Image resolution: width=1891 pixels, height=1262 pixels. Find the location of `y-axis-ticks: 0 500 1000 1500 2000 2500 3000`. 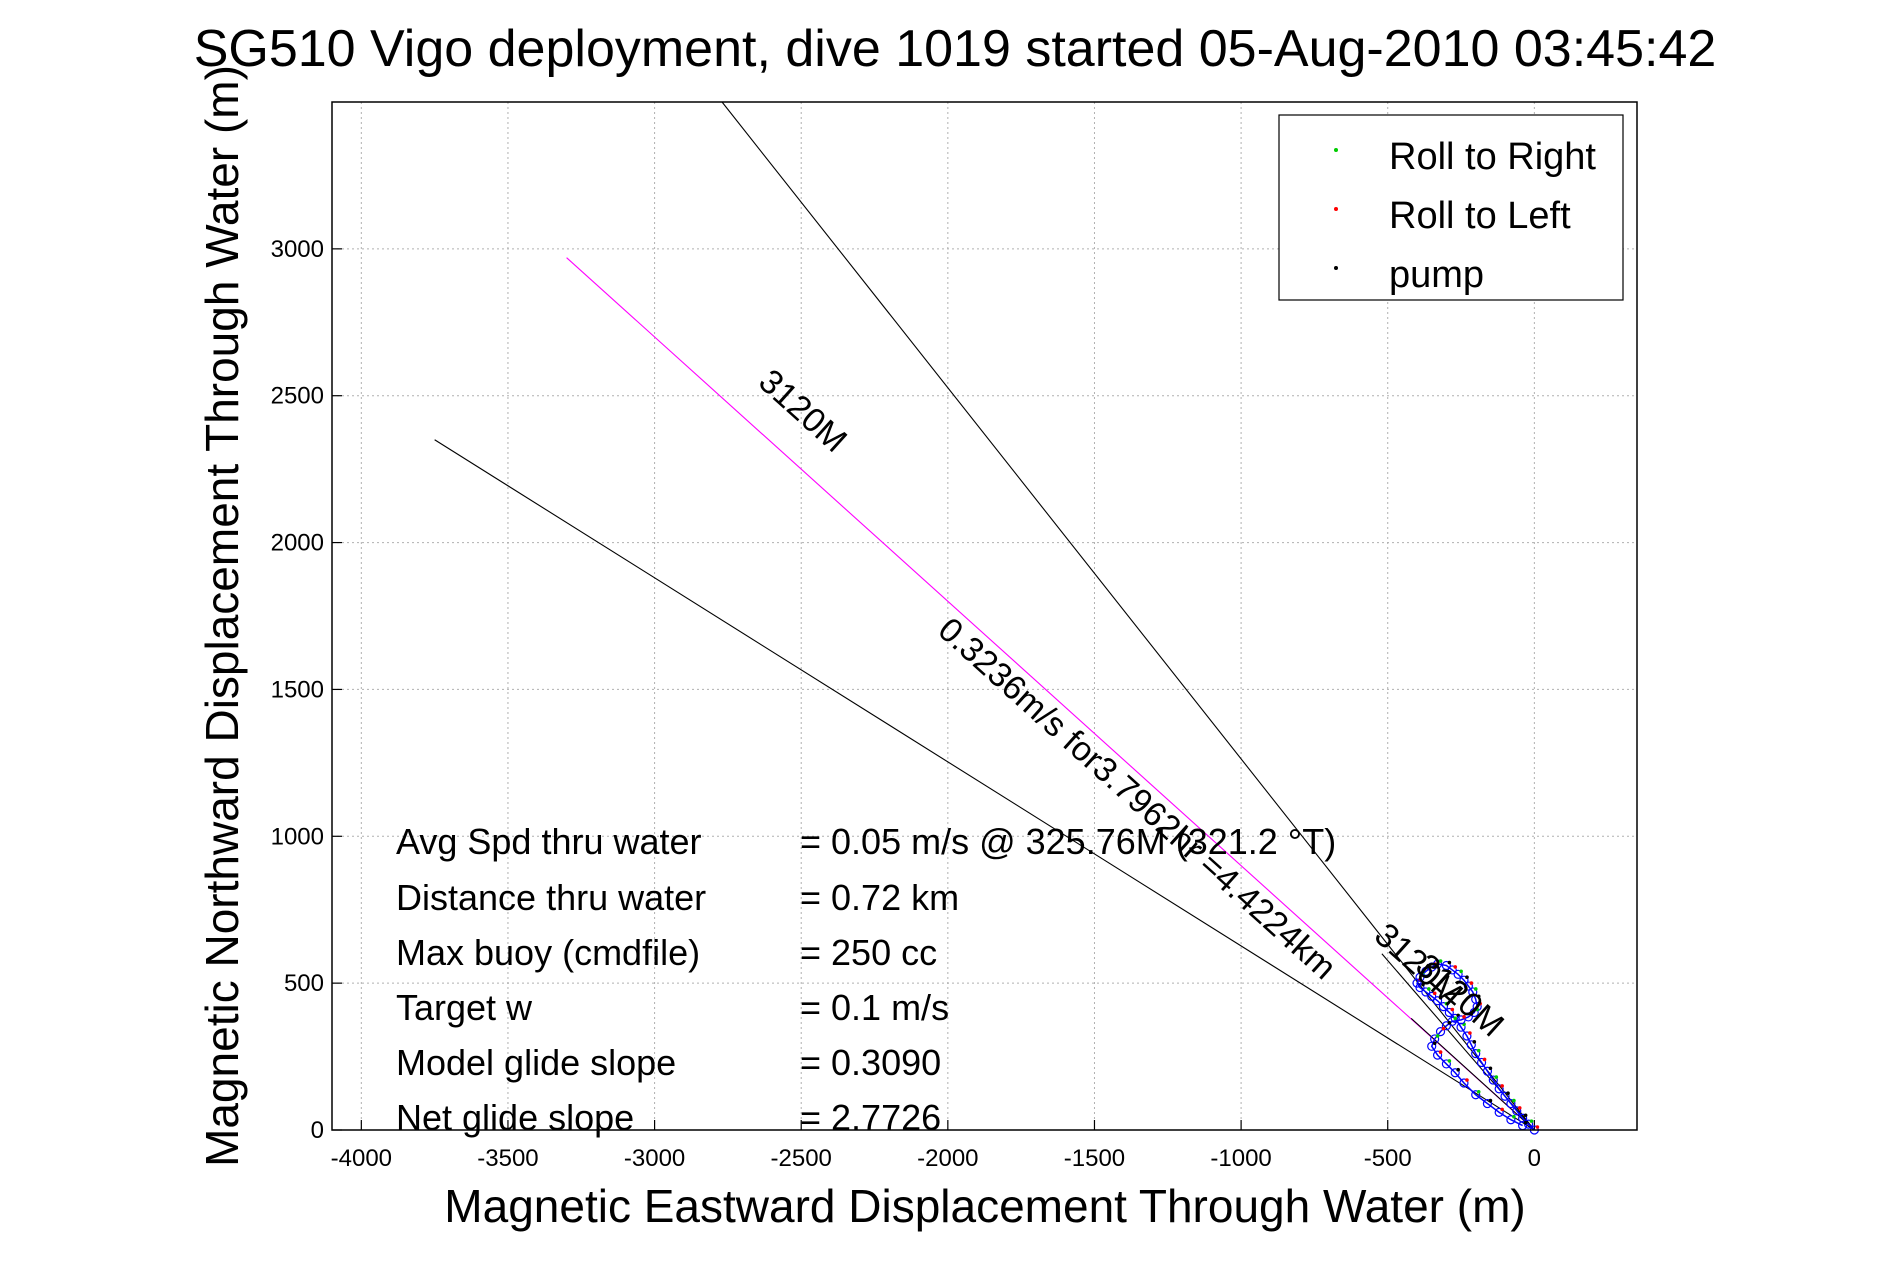

y-axis-ticks: 0 500 1000 1500 2000 2500 3000 is located at coordinates (306, 690).